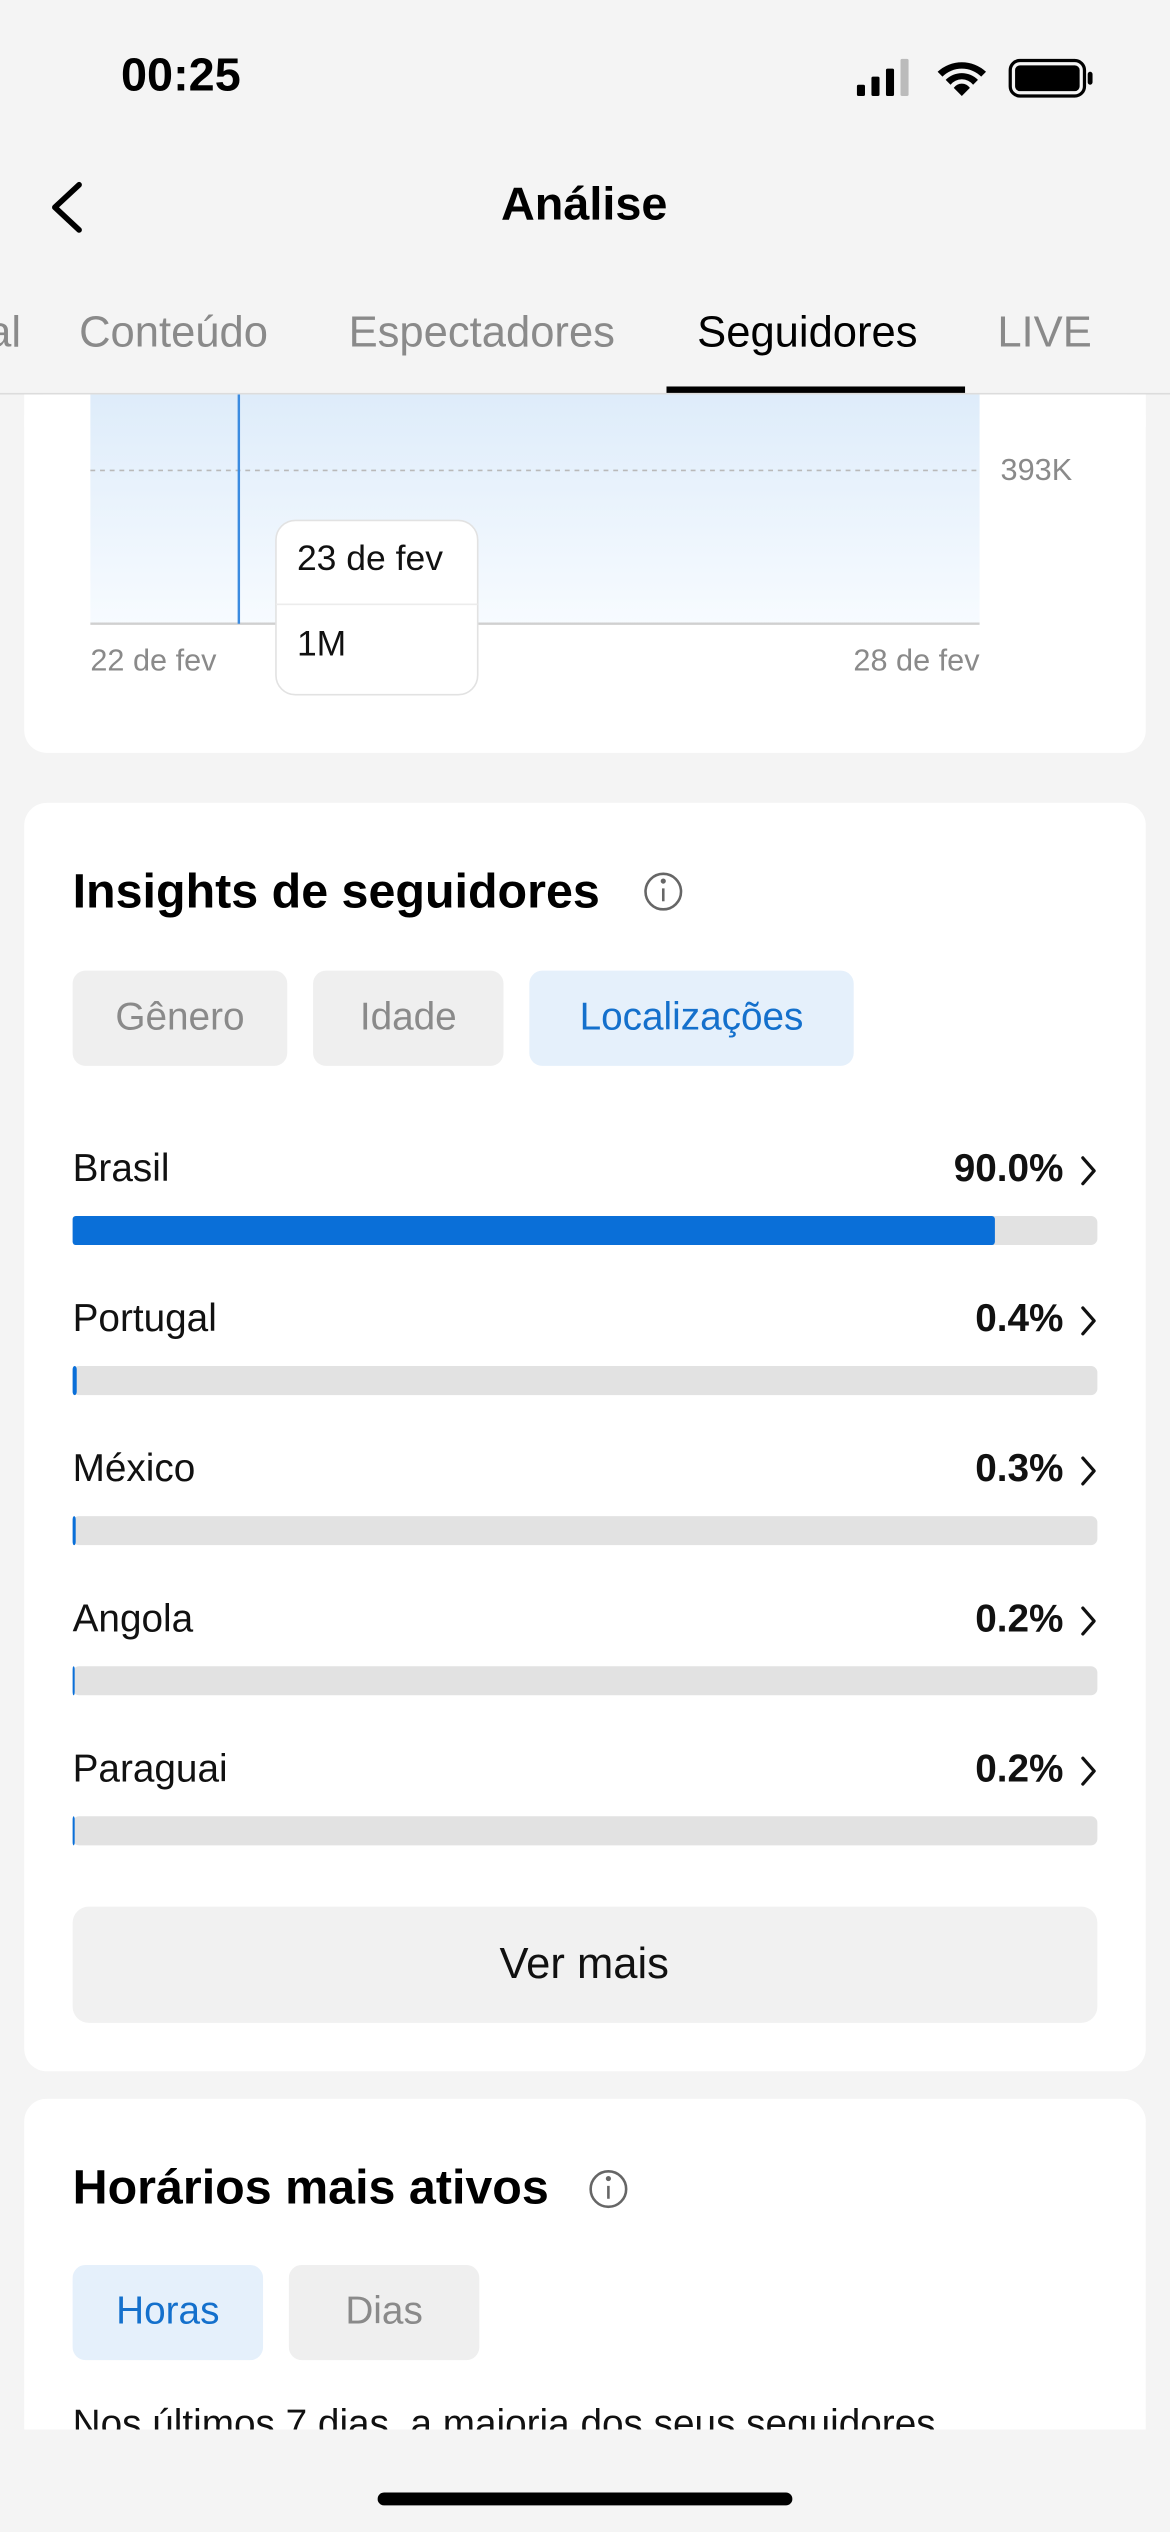 Image resolution: width=1170 pixels, height=2532 pixels. Describe the element at coordinates (276, 2312) in the screenshot. I see `filter-group: Horas Dias` at that location.